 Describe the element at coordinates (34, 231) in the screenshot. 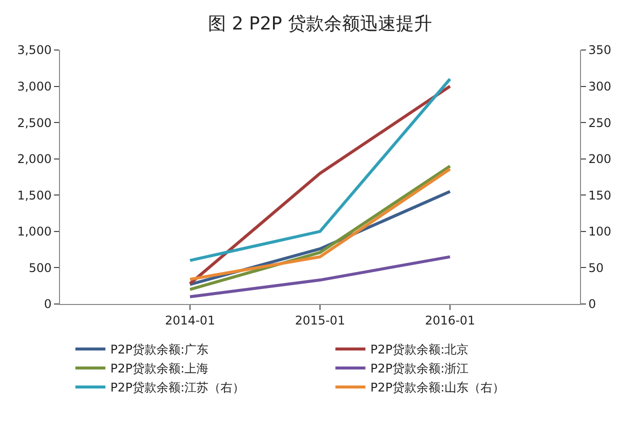

I see `y-tick-label: 1,000` at that location.